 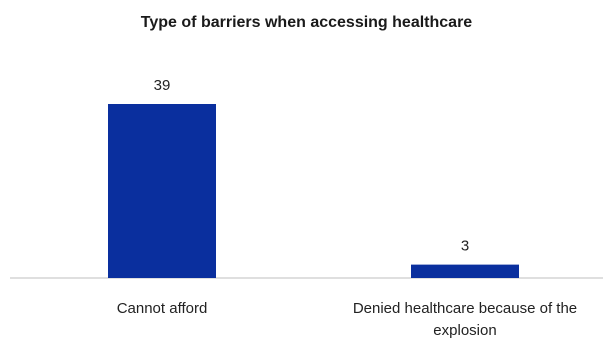 I want to click on value-label-2: 3, so click(x=465, y=246).